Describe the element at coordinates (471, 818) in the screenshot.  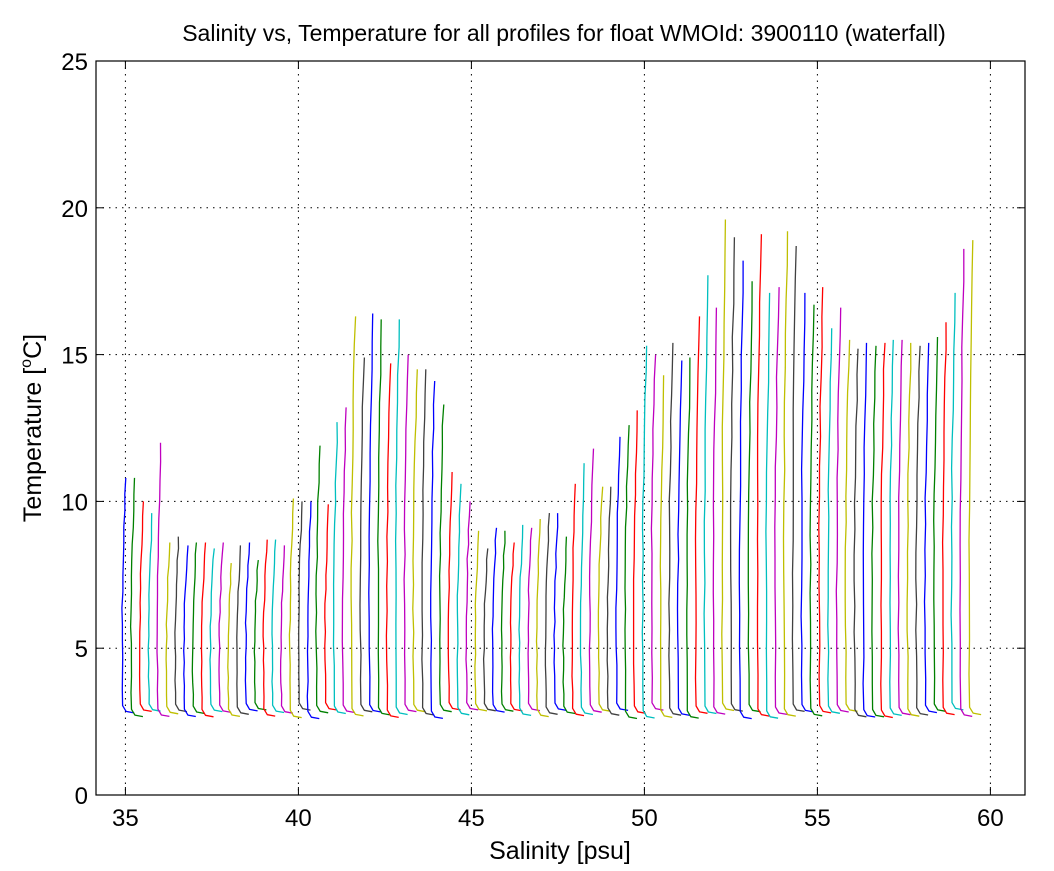
I see `x-tick-label: 45` at that location.